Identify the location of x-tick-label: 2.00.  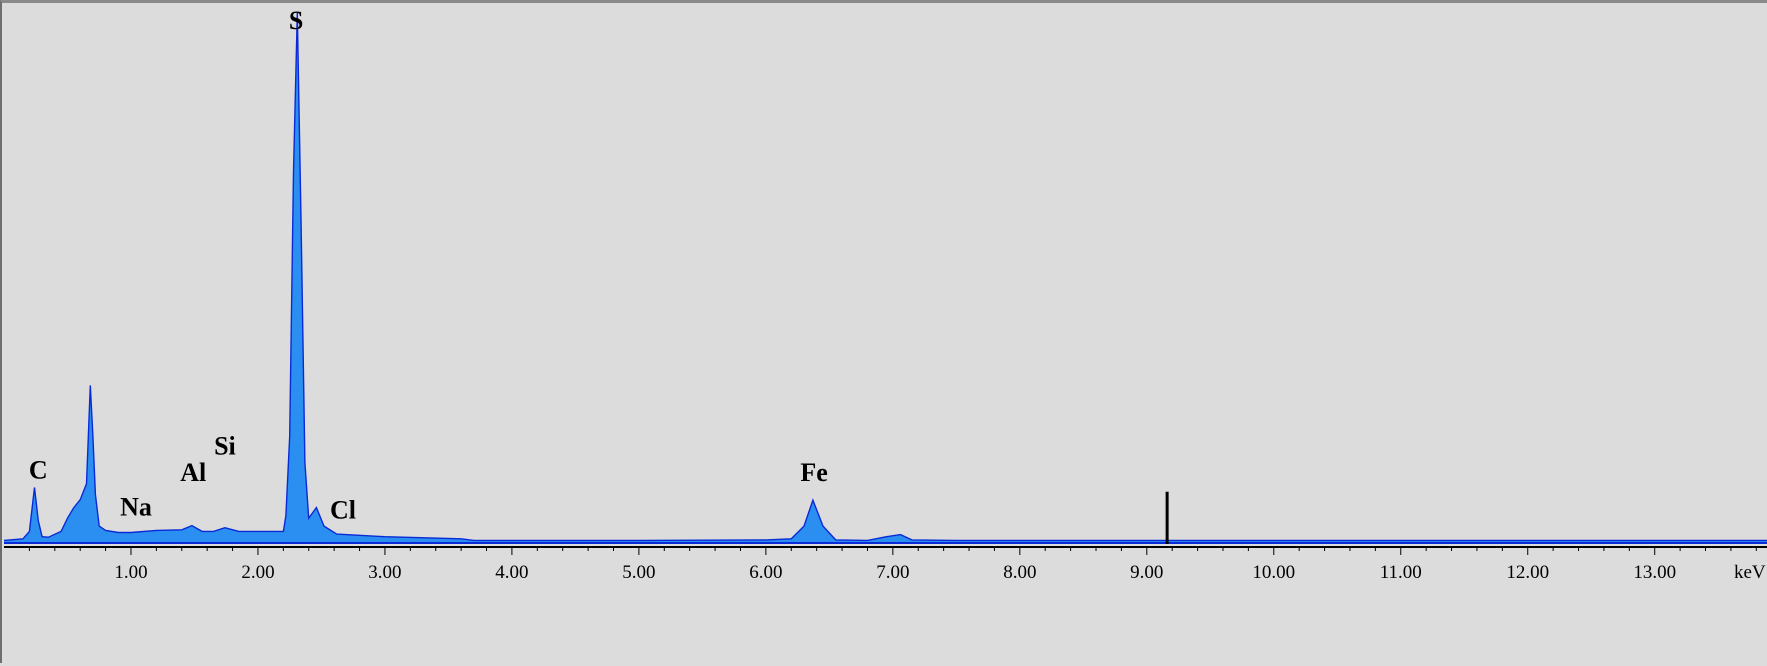
(257, 572).